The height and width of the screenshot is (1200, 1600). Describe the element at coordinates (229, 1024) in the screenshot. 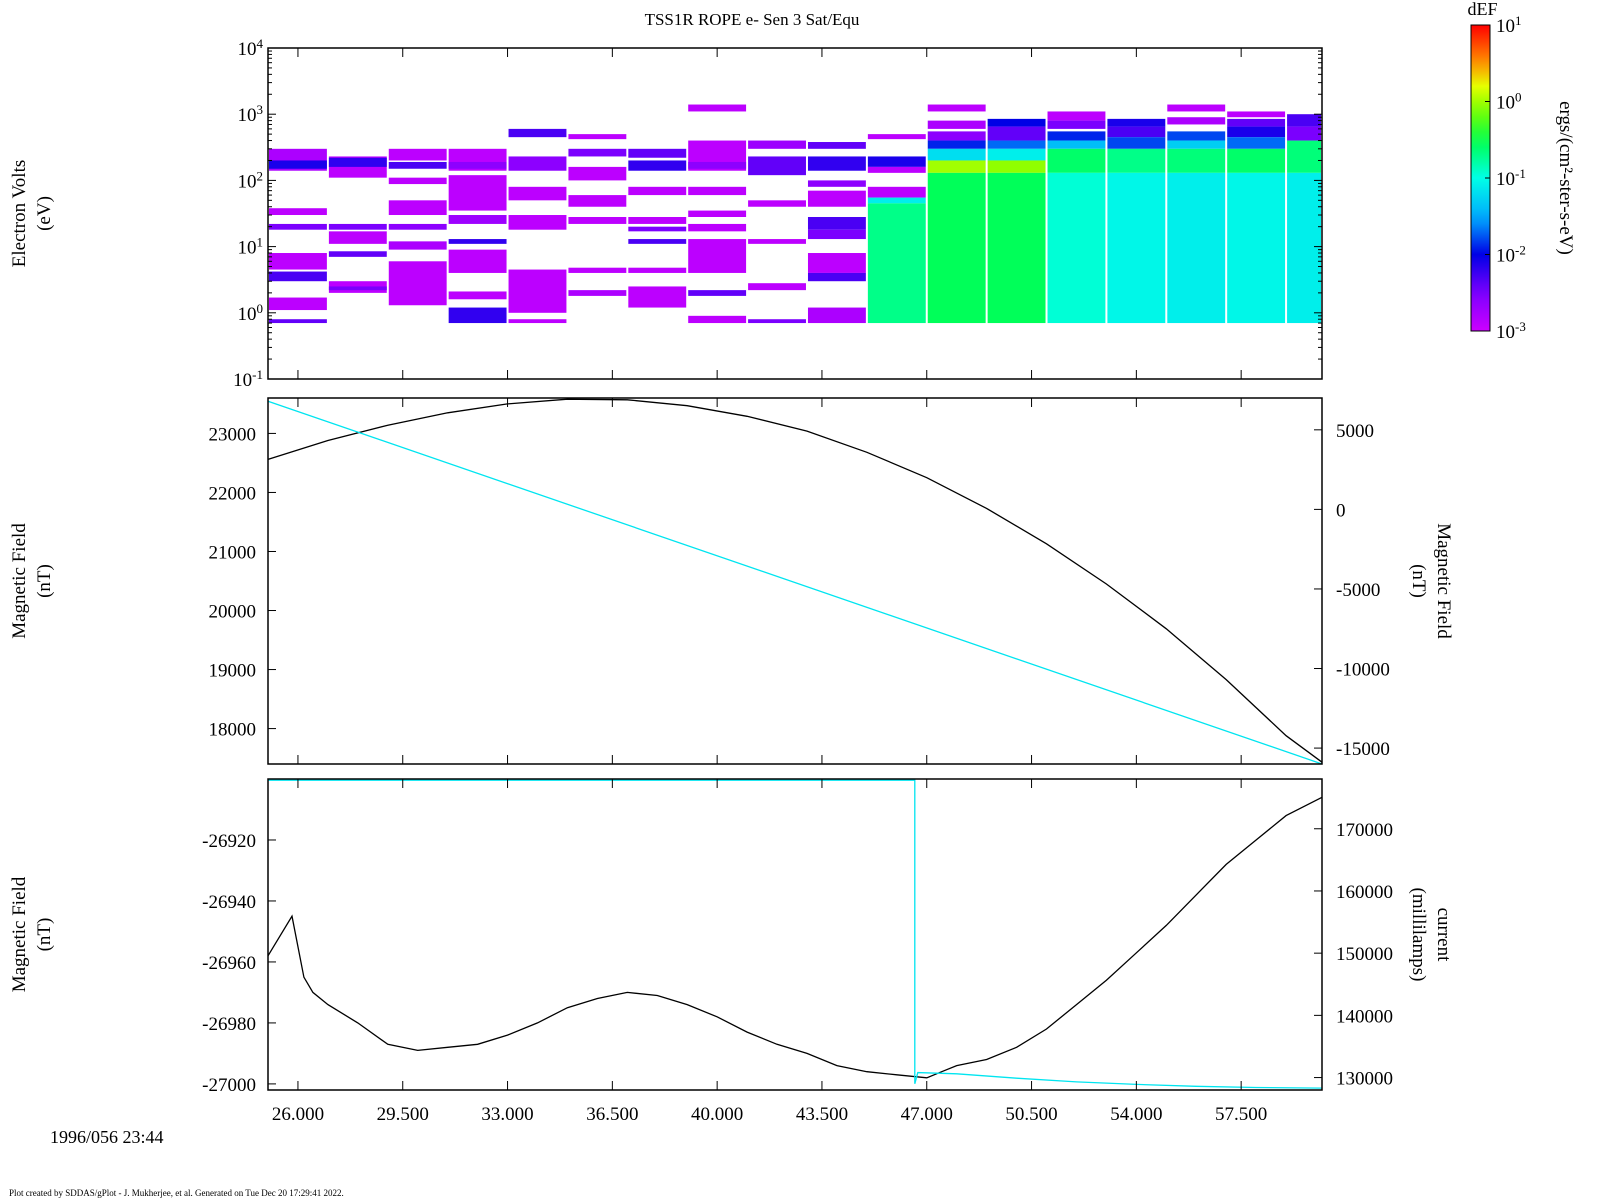

I see `y-tick-label: -26980` at that location.